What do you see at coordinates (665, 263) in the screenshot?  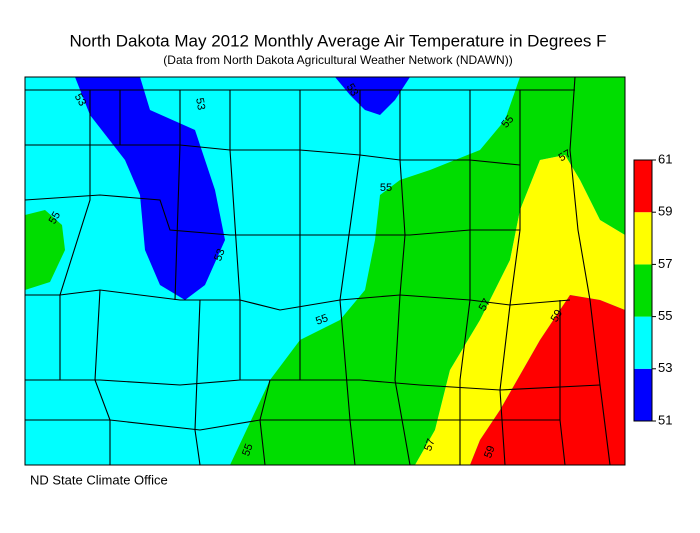 I see `legend-tick-label: 57` at bounding box center [665, 263].